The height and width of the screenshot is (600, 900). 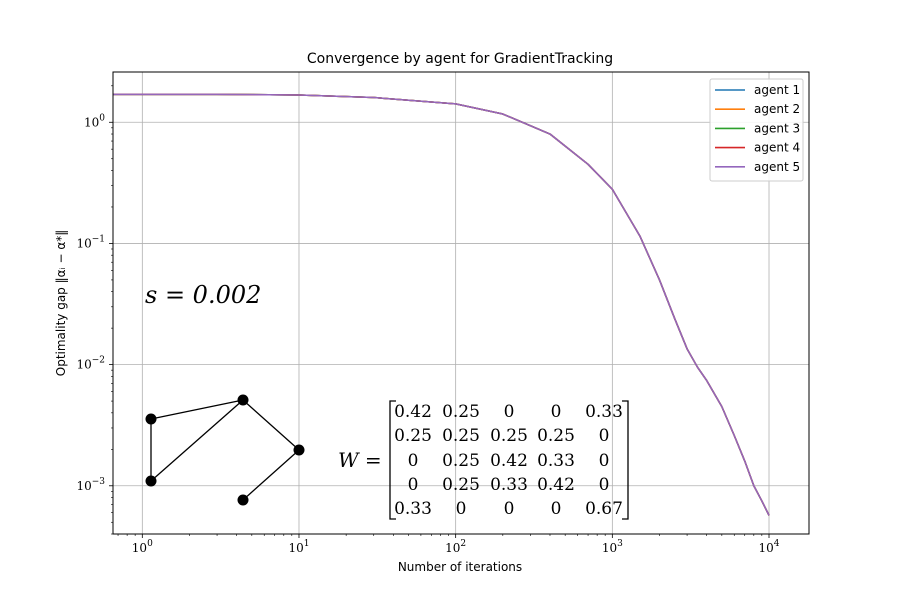 What do you see at coordinates (777, 109) in the screenshot?
I see `legend-label: agent 2` at bounding box center [777, 109].